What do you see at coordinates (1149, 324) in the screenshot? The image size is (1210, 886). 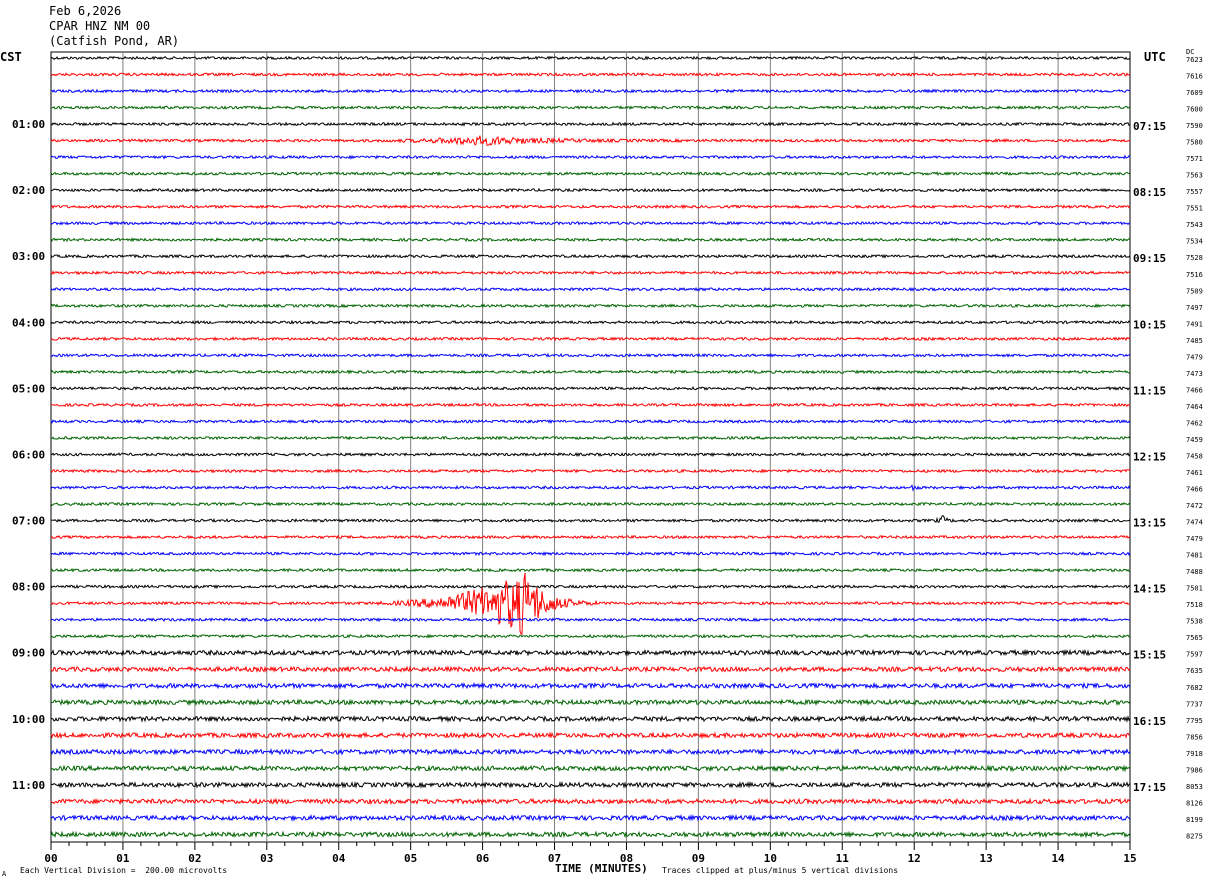 I see `right-hour-label: 10:15` at bounding box center [1149, 324].